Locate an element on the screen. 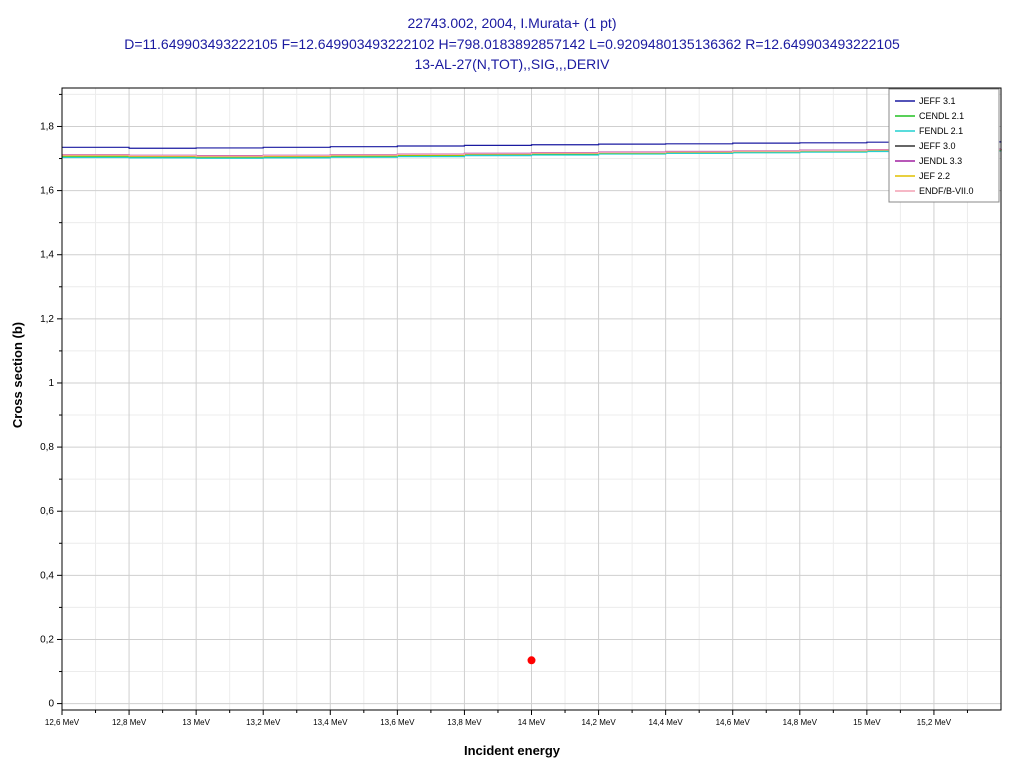  y-tick-label: 1 is located at coordinates (51, 383).